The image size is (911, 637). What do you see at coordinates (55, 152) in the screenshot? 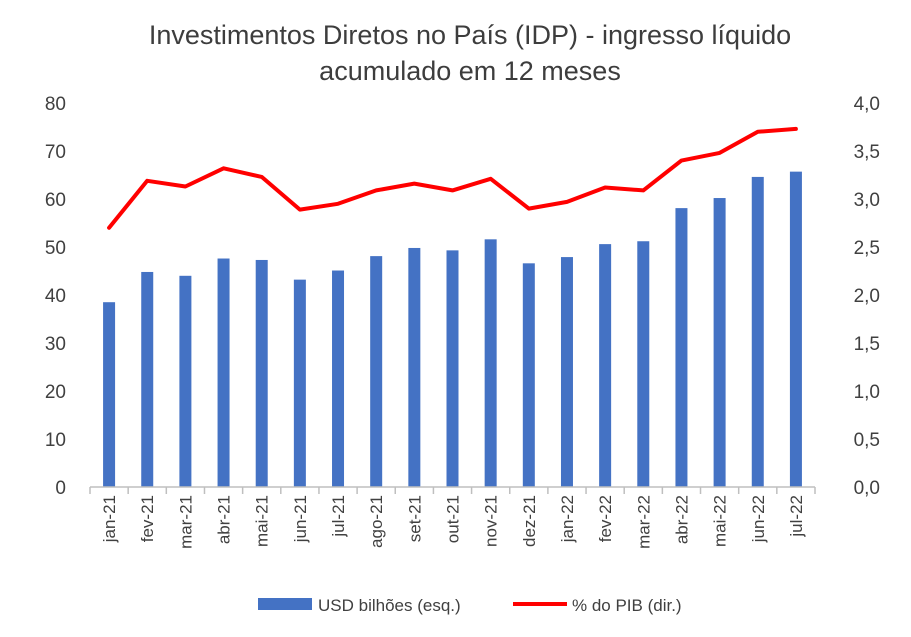
I see `y-left-tick-label: 70` at bounding box center [55, 152].